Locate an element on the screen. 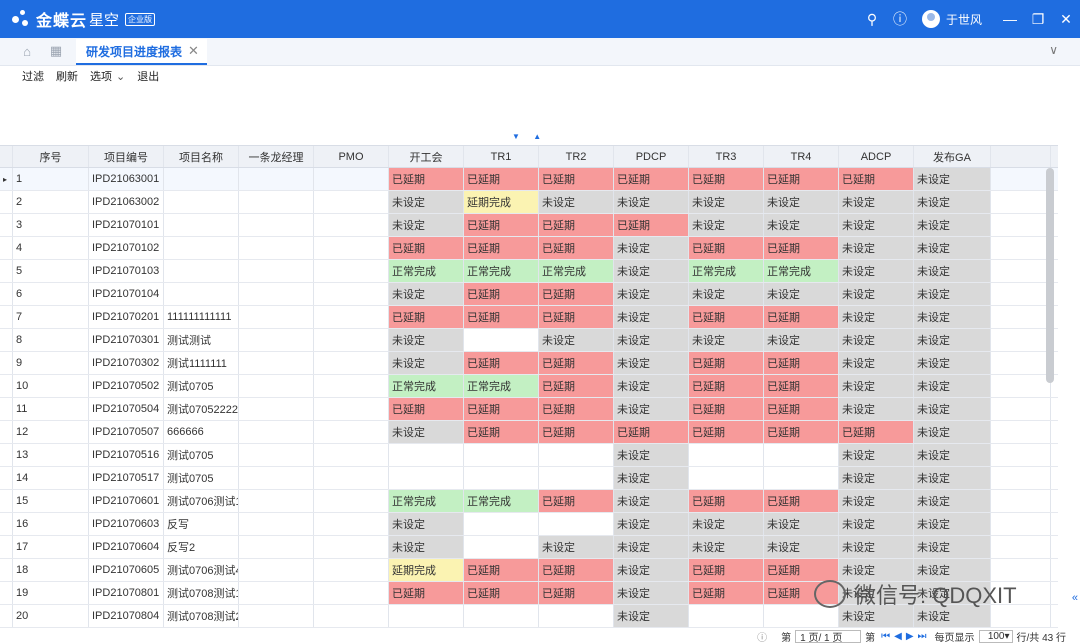 The image size is (1080, 644). restore-icon: ❐ is located at coordinates (1038, 18).